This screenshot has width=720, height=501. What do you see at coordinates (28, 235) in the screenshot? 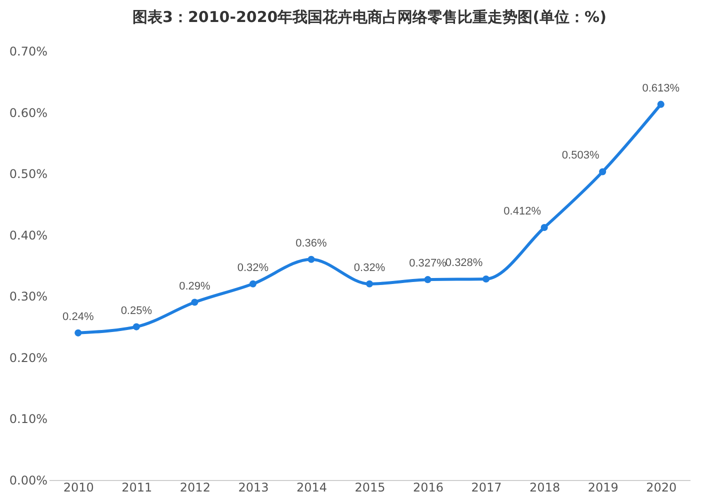
I see `y-tick-label: 0.40%` at bounding box center [28, 235].